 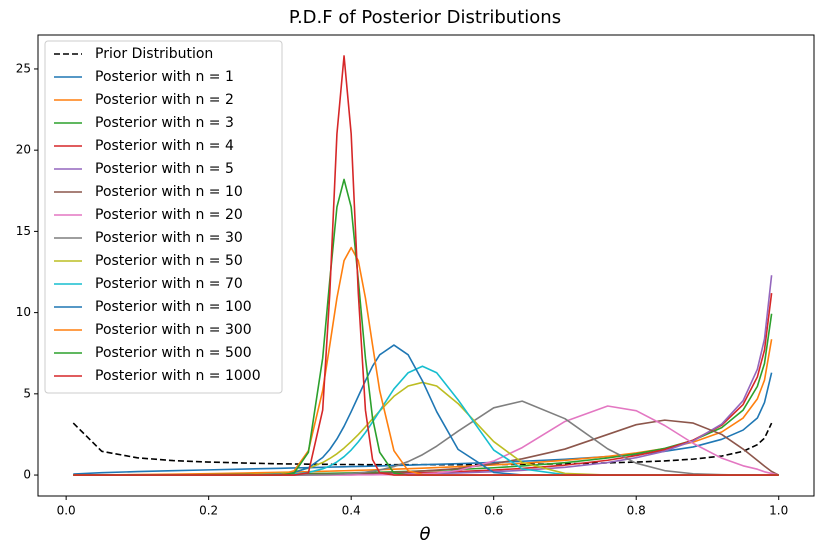 What do you see at coordinates (351, 511) in the screenshot?
I see `x-tick-label: 0.4` at bounding box center [351, 511].